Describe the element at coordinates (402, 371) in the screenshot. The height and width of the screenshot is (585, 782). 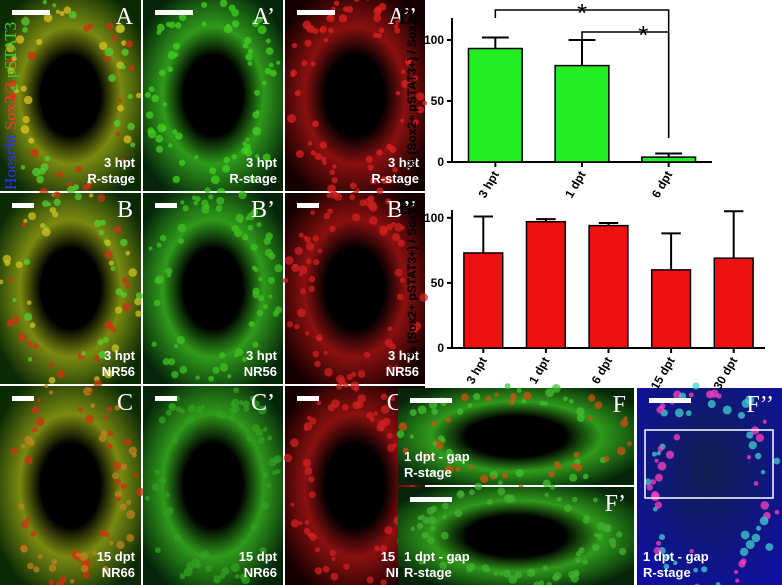
I see `panel-caption: NR56` at that location.